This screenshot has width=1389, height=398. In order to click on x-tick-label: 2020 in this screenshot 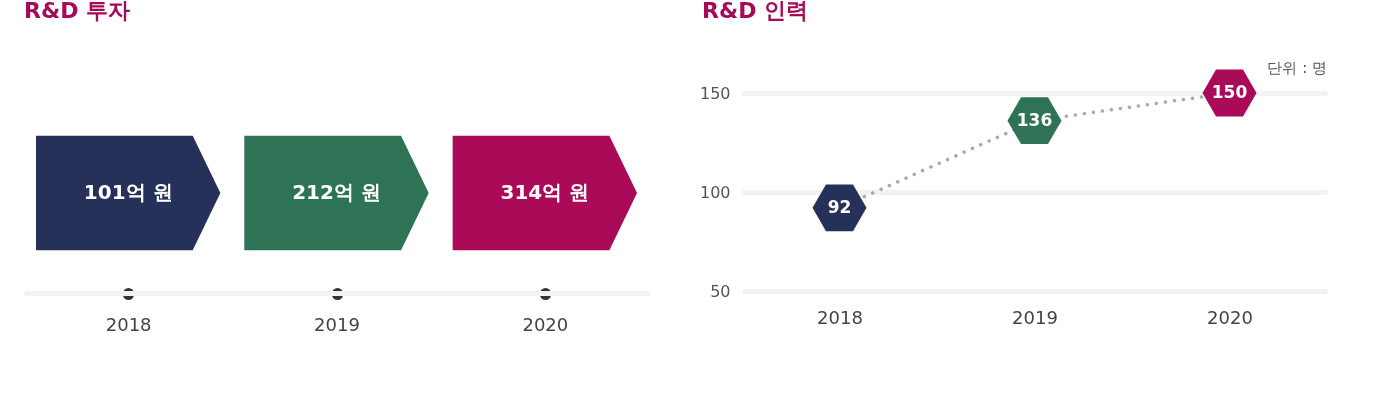, I will do `click(1230, 317)`.